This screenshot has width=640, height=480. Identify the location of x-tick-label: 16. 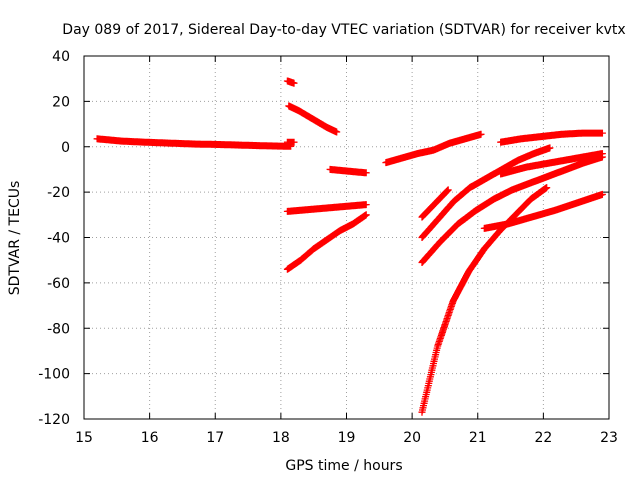
(150, 438).